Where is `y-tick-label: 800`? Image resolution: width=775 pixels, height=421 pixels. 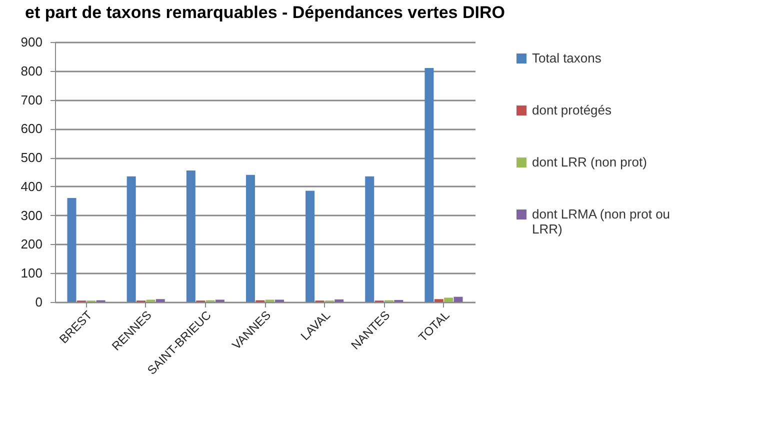
y-tick-label: 800 is located at coordinates (31, 70).